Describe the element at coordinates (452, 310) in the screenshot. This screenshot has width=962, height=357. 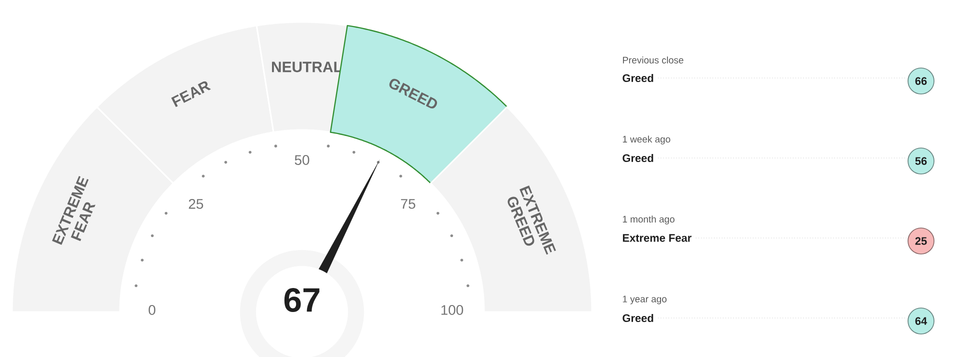
I see `text: 100` at that location.